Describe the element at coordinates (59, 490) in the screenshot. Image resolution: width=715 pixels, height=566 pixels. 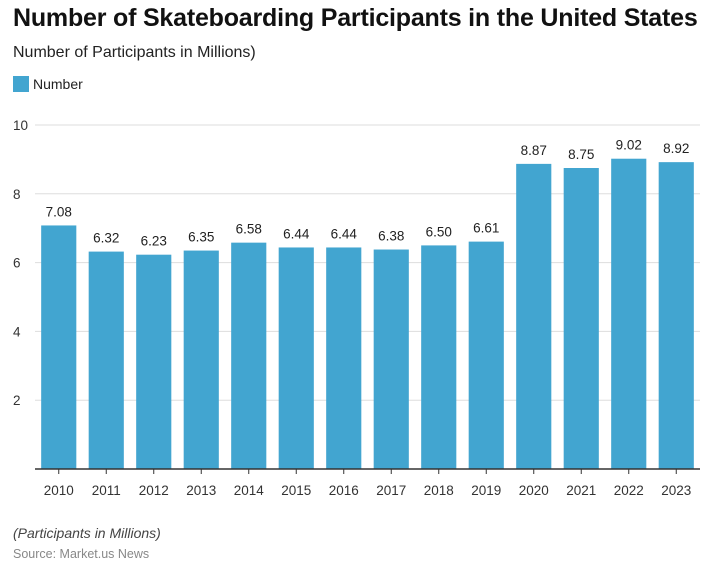
I see `x-tick-label: 2010` at that location.